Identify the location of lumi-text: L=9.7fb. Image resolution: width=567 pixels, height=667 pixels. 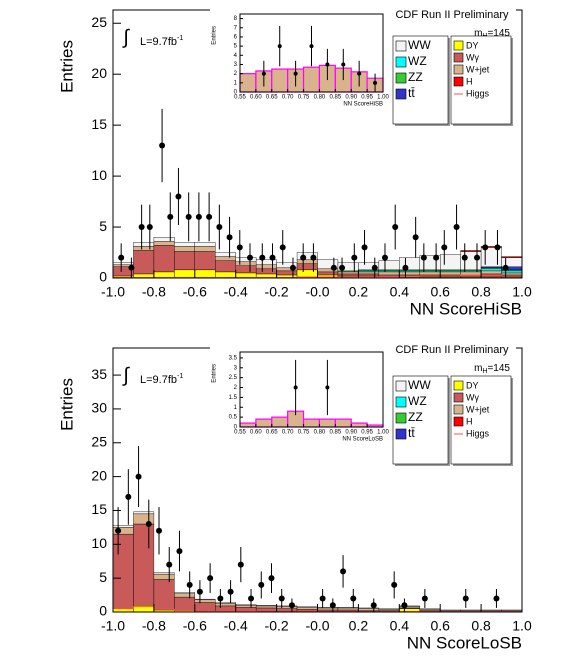
(158, 42).